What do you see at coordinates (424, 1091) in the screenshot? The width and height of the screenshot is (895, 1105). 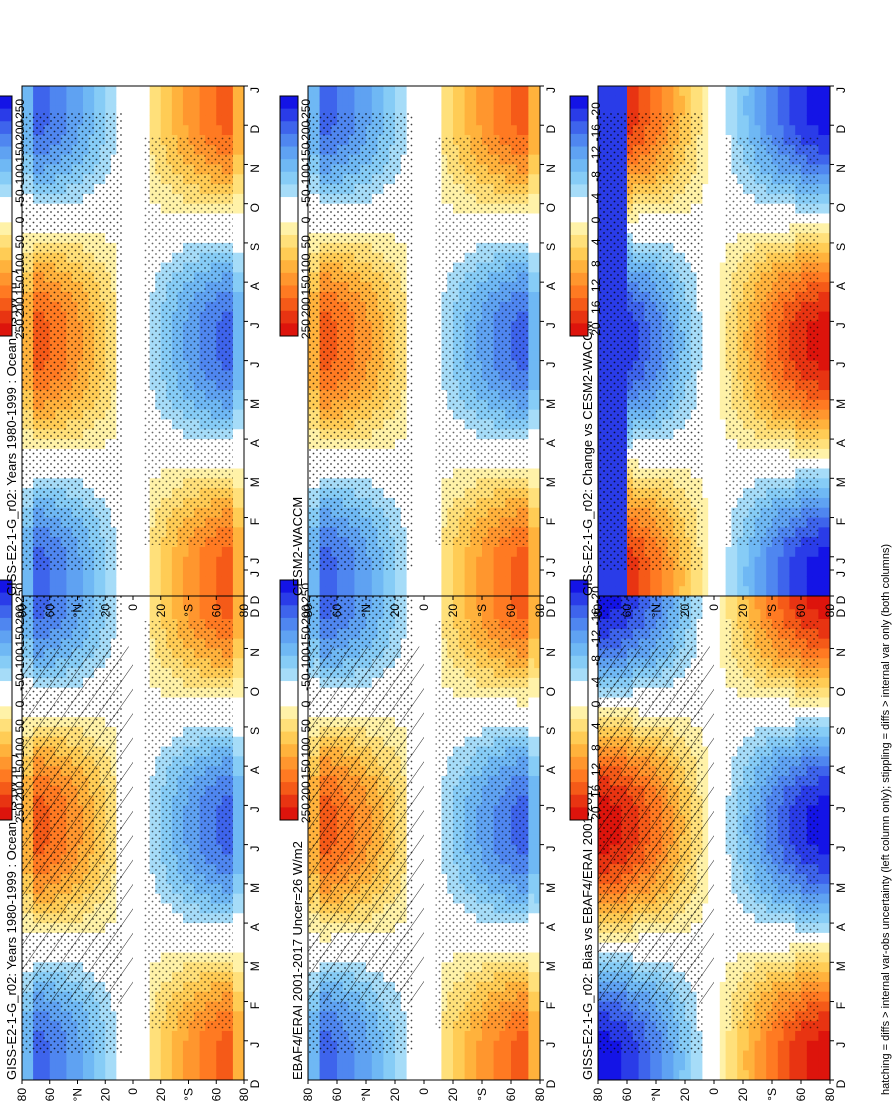 I see `y-tick-label: 0` at bounding box center [424, 1091].